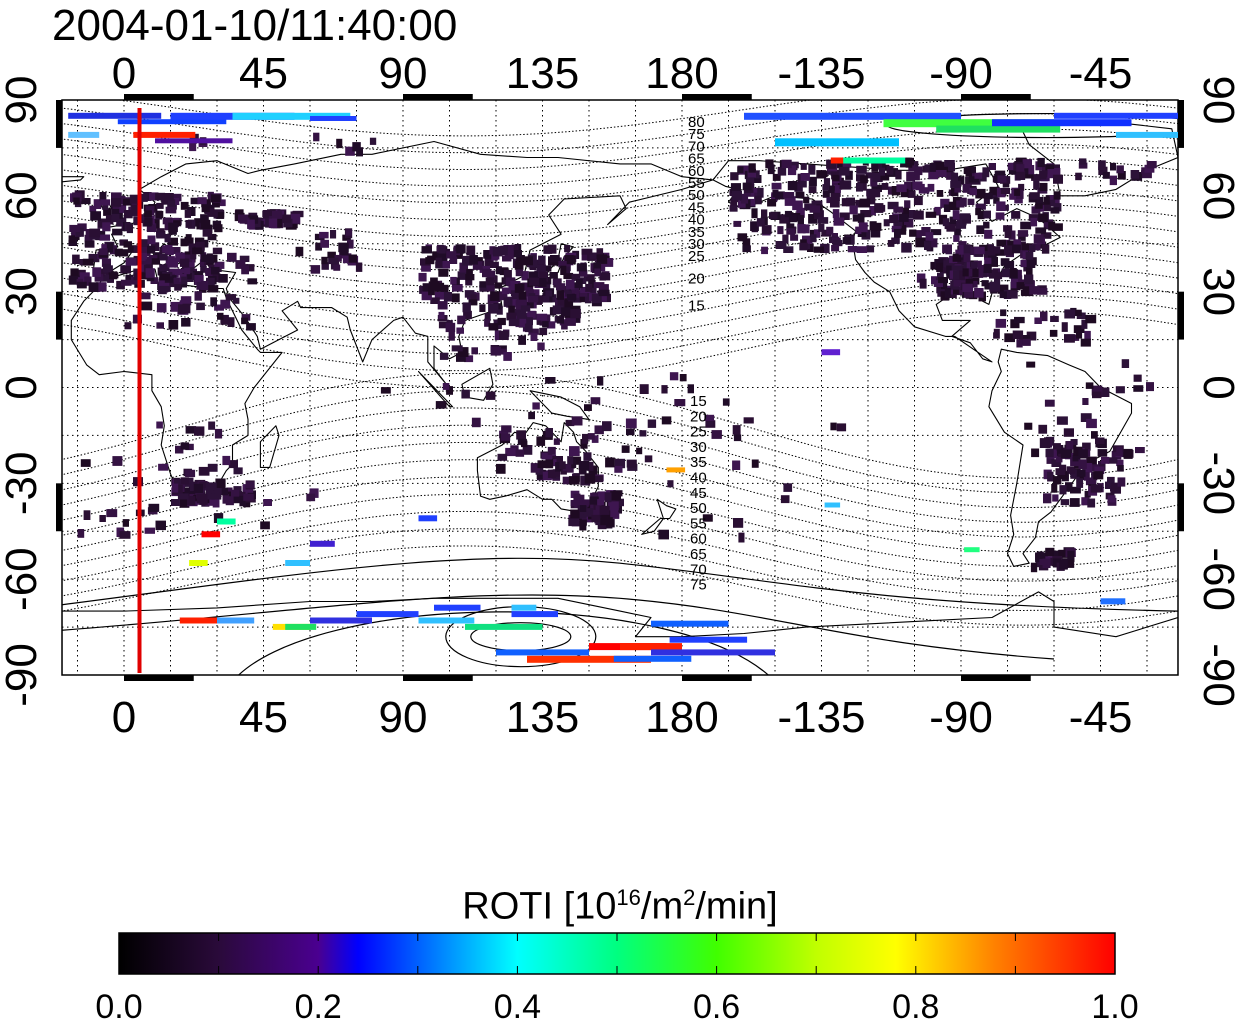 The image size is (1240, 1024). Describe the element at coordinates (620, 442) in the screenshot. I see `contour-south` at that location.